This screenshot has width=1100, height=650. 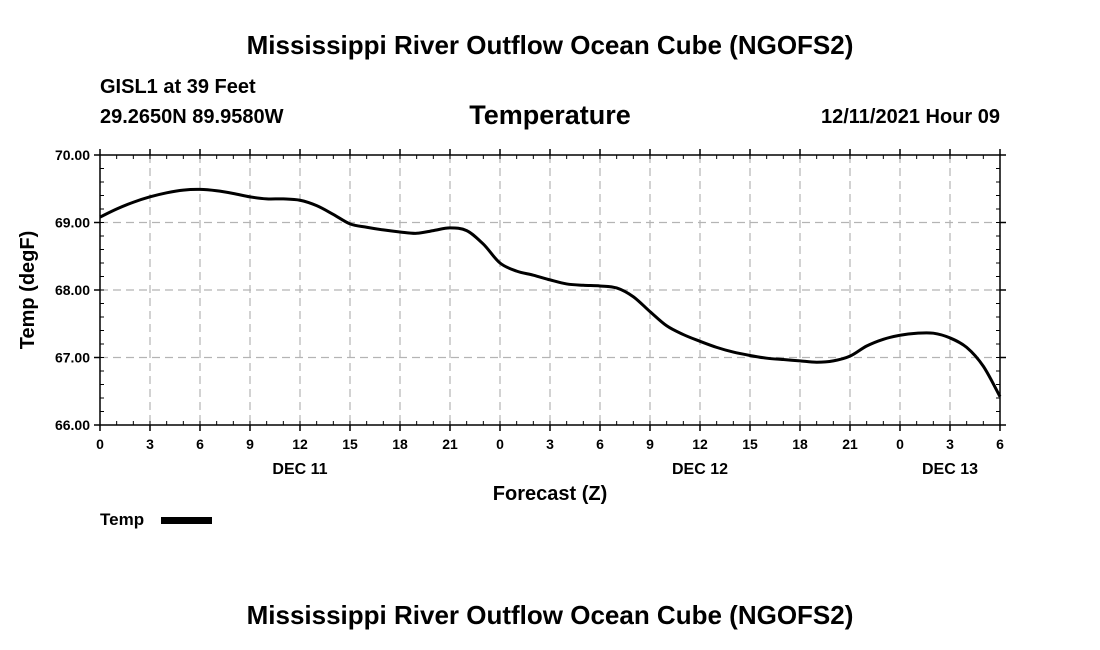 What do you see at coordinates (299, 469) in the screenshot?
I see `date-label: DEC 11` at bounding box center [299, 469].